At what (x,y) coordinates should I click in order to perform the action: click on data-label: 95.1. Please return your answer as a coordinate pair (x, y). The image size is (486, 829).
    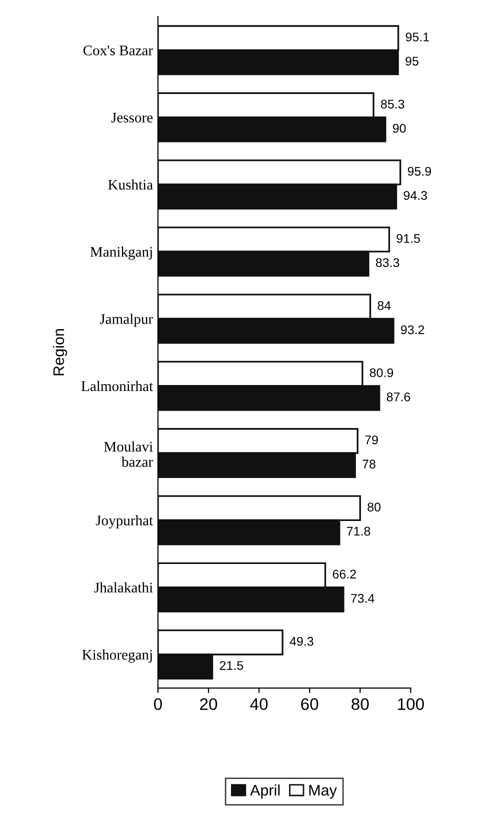
    Looking at the image, I should click on (417, 37).